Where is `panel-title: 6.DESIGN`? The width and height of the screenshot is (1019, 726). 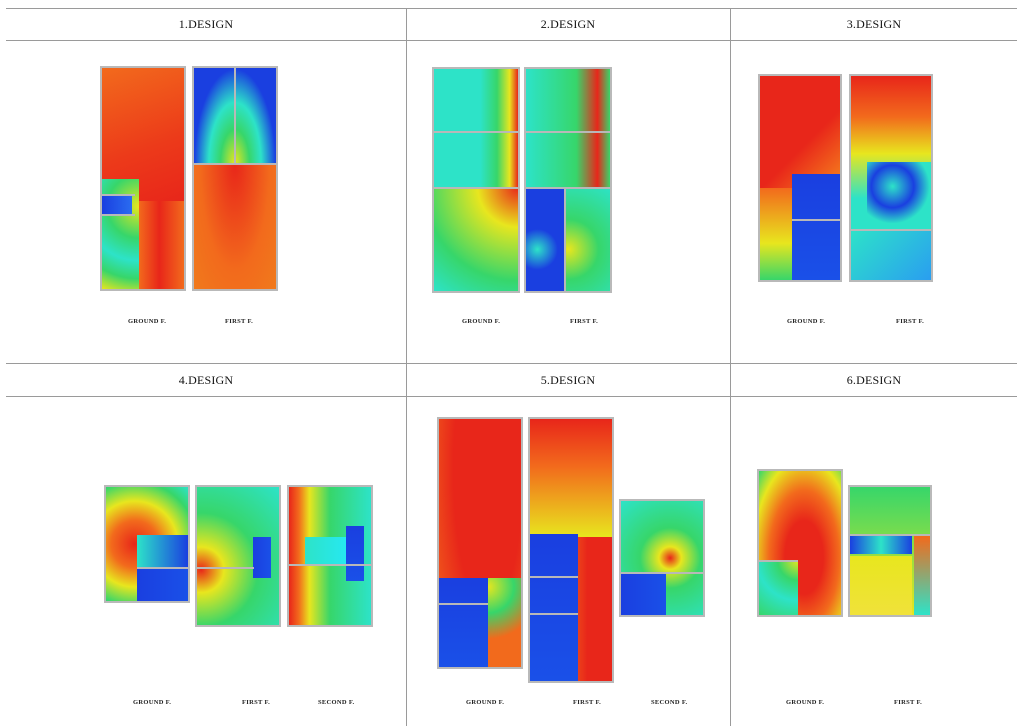
panel-title: 6.DESIGN is located at coordinates (874, 380).